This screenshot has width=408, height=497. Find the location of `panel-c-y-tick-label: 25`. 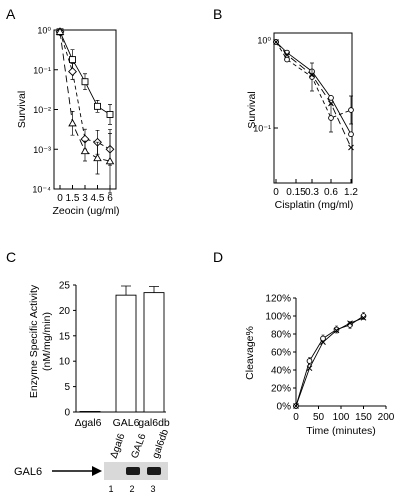

panel-c-y-tick-label: 25 is located at coordinates (65, 286).